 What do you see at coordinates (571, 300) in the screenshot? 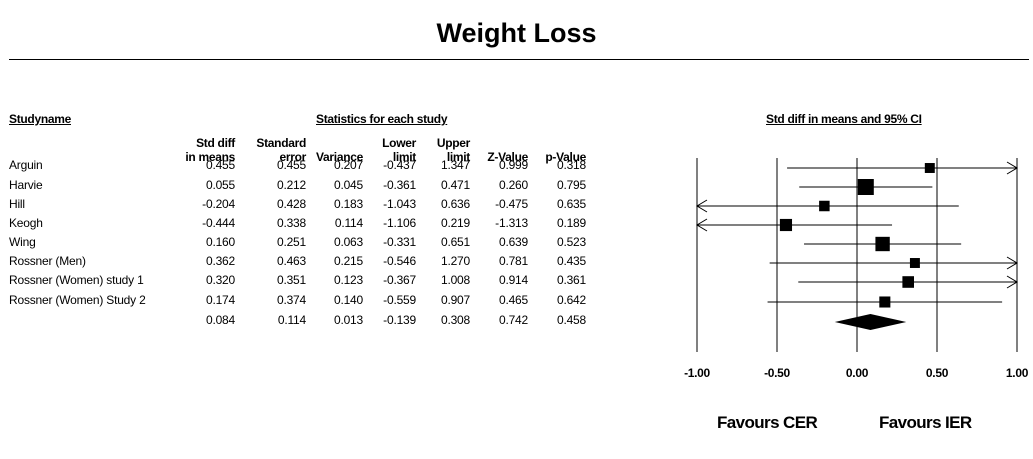
I see `table-cell: 0.642` at bounding box center [571, 300].